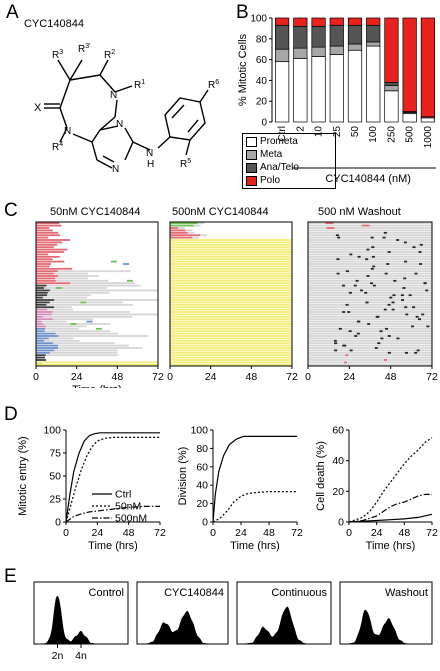  I want to click on compound-name: CYC140844, so click(54, 24).